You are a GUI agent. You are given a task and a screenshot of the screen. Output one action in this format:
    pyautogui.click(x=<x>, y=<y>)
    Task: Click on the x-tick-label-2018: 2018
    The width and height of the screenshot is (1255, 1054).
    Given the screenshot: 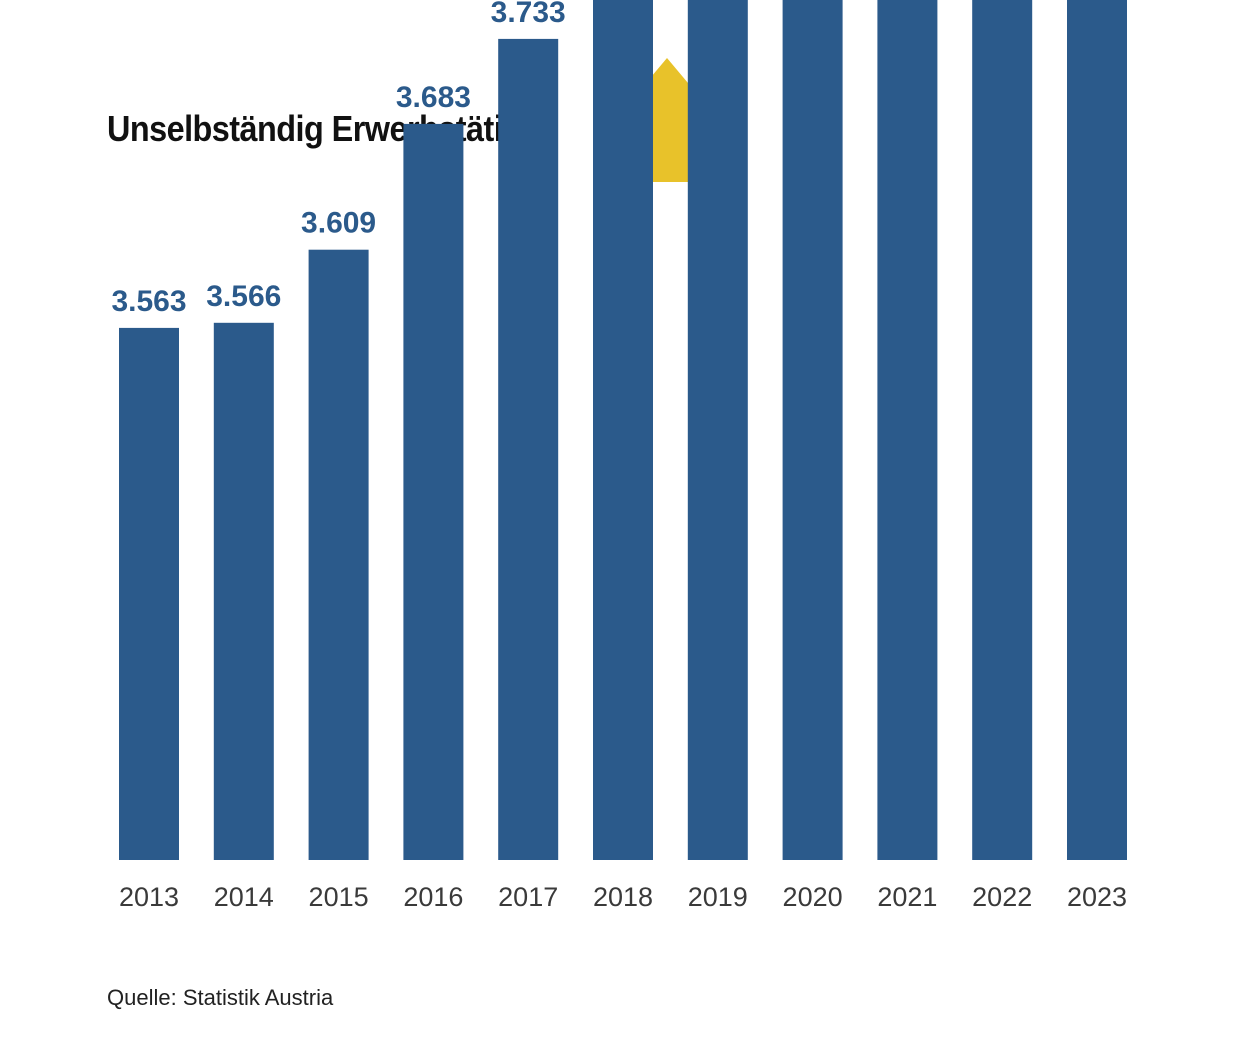 What is the action you would take?
    pyautogui.click(x=623, y=897)
    